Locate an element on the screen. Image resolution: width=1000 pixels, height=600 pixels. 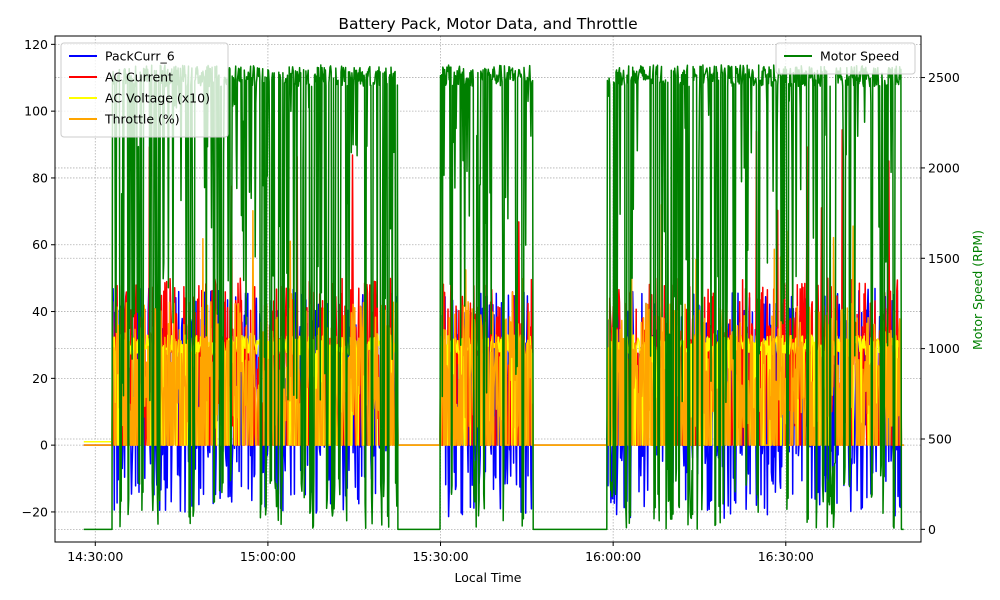
x-axis-title: Local Time is located at coordinates (488, 577).